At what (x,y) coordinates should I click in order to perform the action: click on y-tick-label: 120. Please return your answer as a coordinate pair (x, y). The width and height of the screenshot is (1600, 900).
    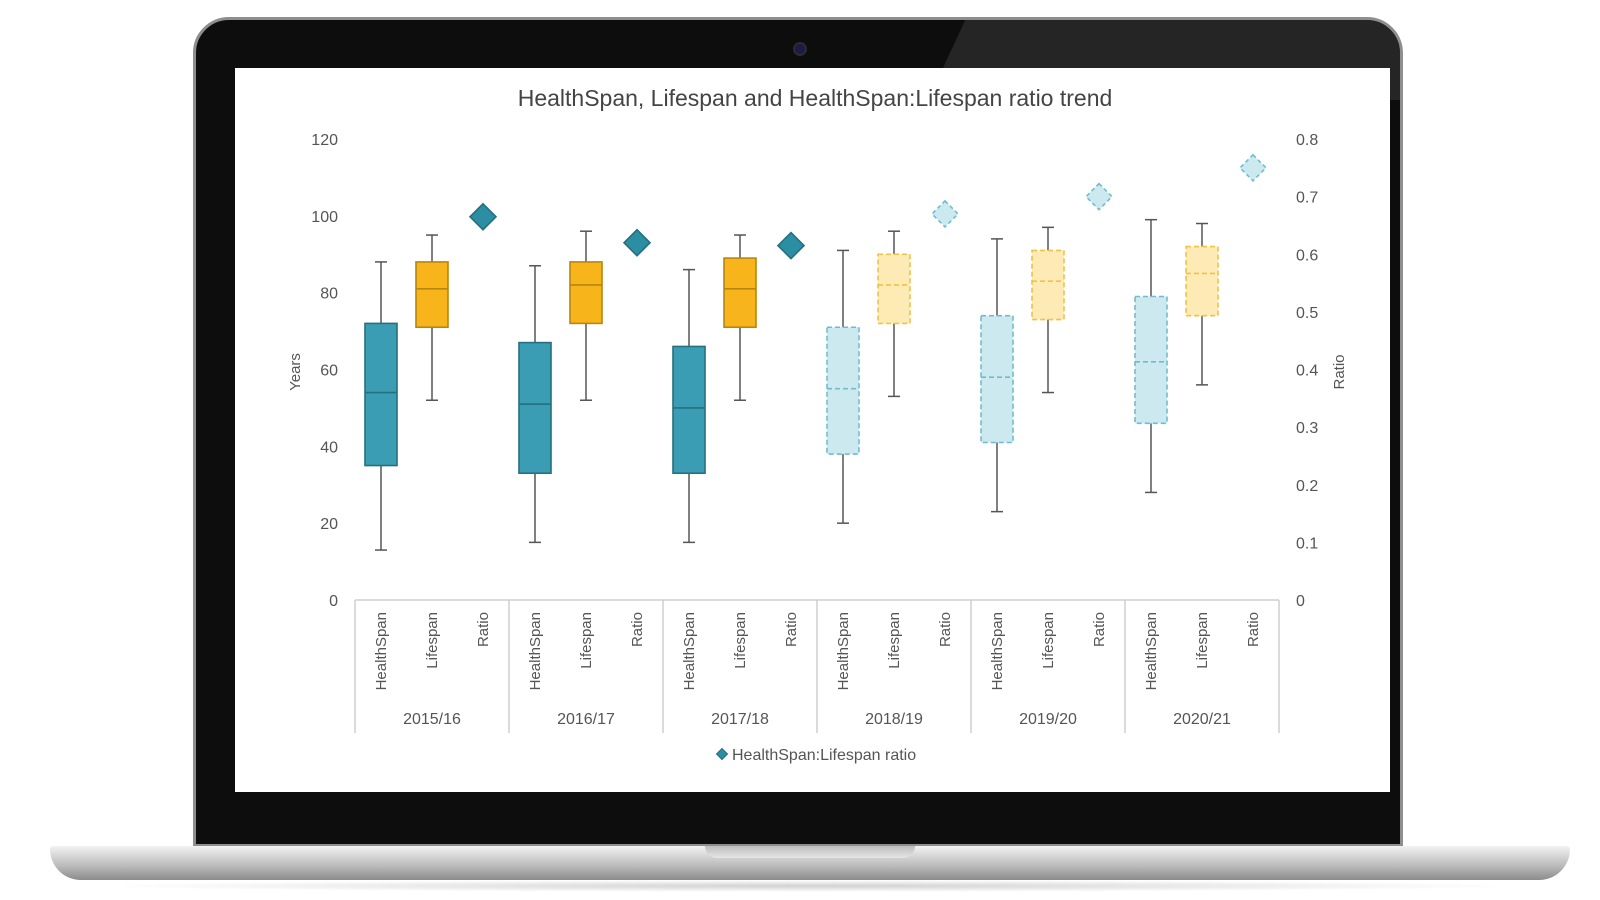
    Looking at the image, I should click on (324, 140).